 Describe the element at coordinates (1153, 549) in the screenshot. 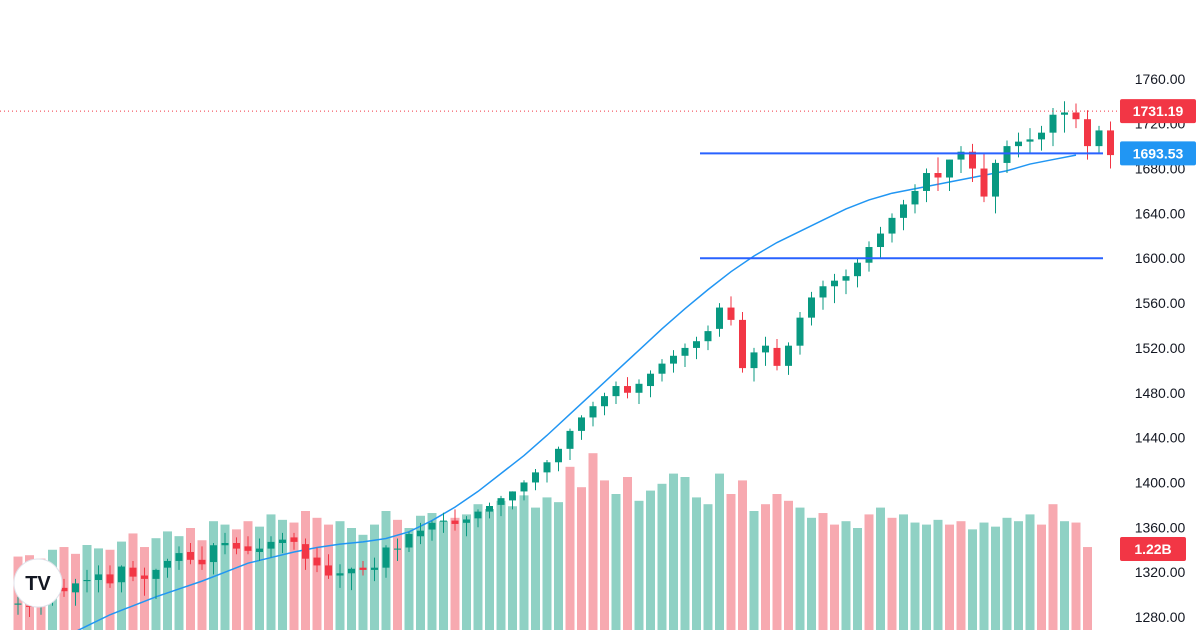

I see `volume-badge: 1.22B` at that location.